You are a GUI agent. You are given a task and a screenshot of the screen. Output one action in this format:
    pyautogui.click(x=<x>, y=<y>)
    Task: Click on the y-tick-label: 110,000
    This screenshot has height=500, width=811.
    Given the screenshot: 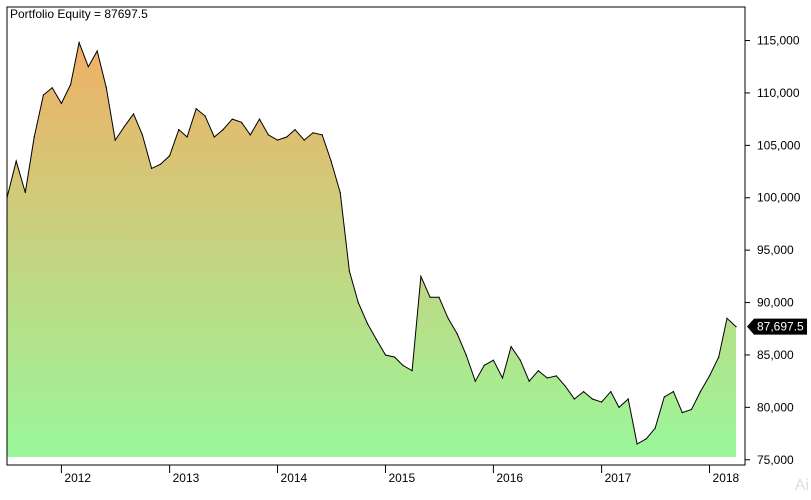 What is the action you would take?
    pyautogui.click(x=778, y=93)
    